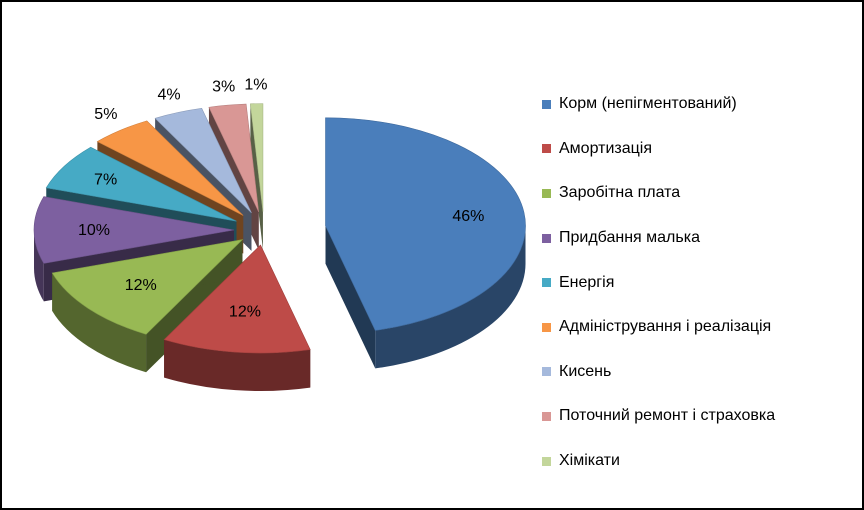 Image resolution: width=864 pixels, height=510 pixels. What do you see at coordinates (629, 238) in the screenshot?
I see `legend-label: Придбання малька` at bounding box center [629, 238].